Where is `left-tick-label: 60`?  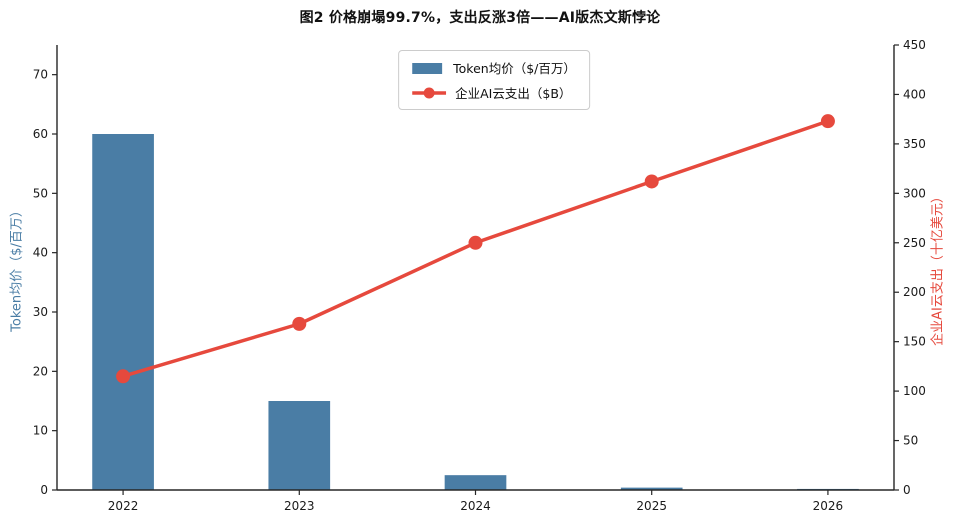
left-tick-label: 60 is located at coordinates (40, 134).